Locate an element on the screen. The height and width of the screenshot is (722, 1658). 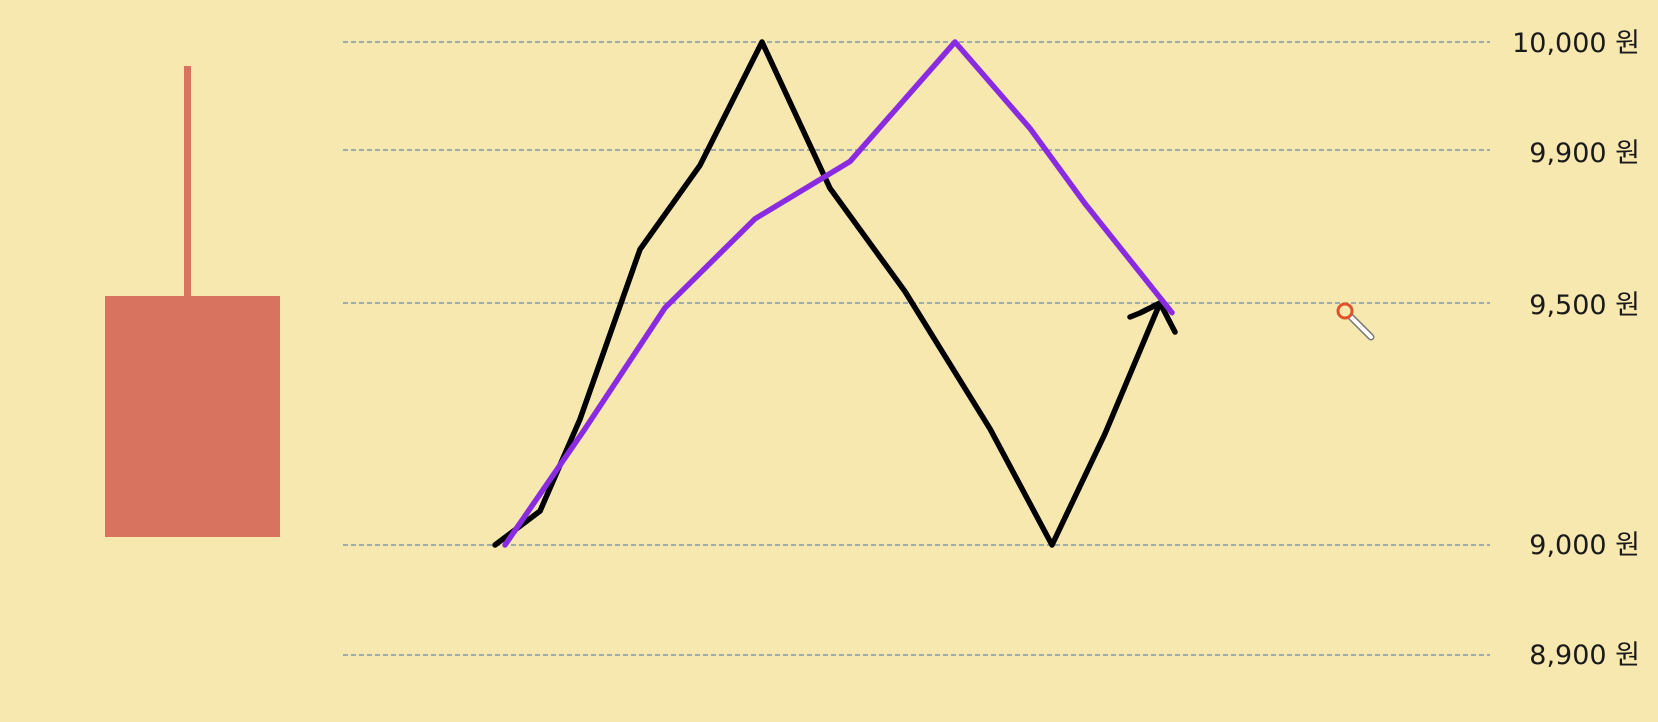
price-label-10000: 10,000 원 is located at coordinates (1576, 43).